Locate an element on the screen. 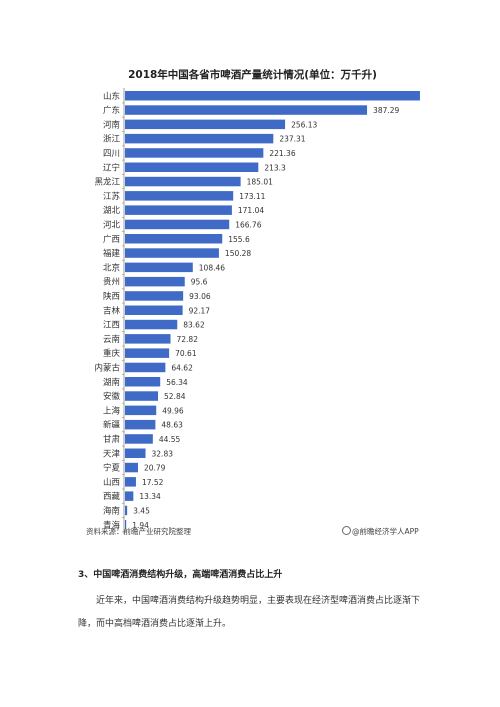 This screenshot has height=707, width=500. category-label: 安徽 is located at coordinates (112, 396).